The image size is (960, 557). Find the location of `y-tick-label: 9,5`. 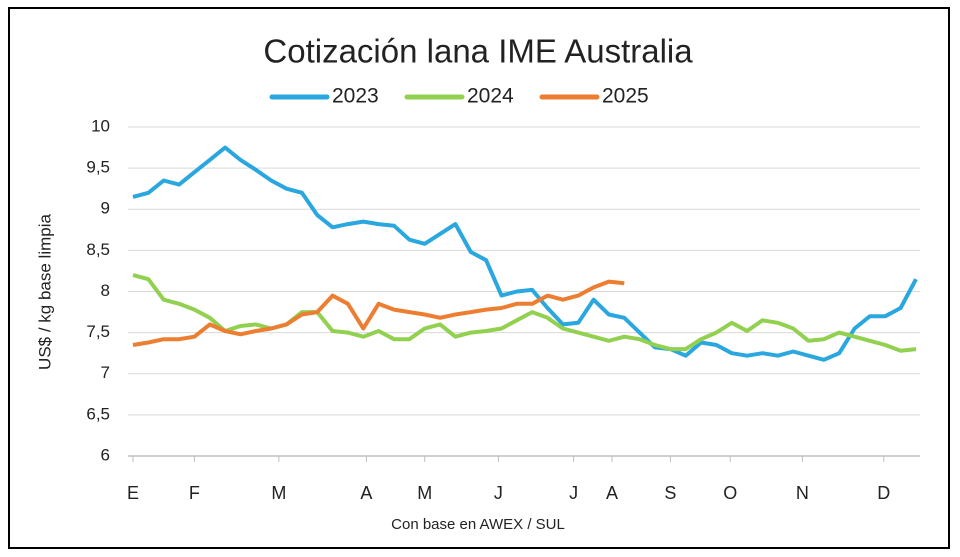

y-tick-label: 9,5 is located at coordinates (98, 167).